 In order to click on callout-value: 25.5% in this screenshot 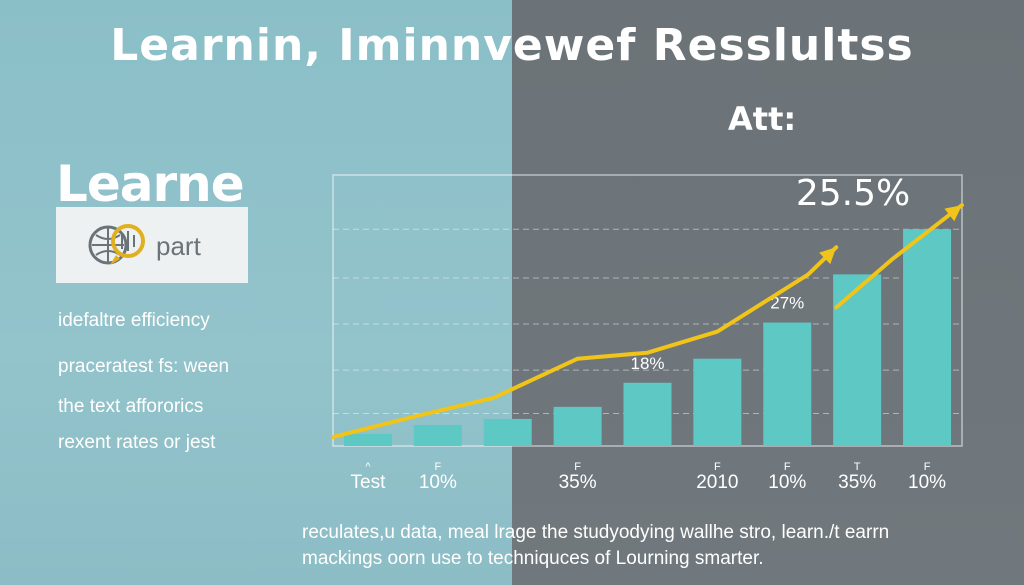, I will do `click(853, 193)`.